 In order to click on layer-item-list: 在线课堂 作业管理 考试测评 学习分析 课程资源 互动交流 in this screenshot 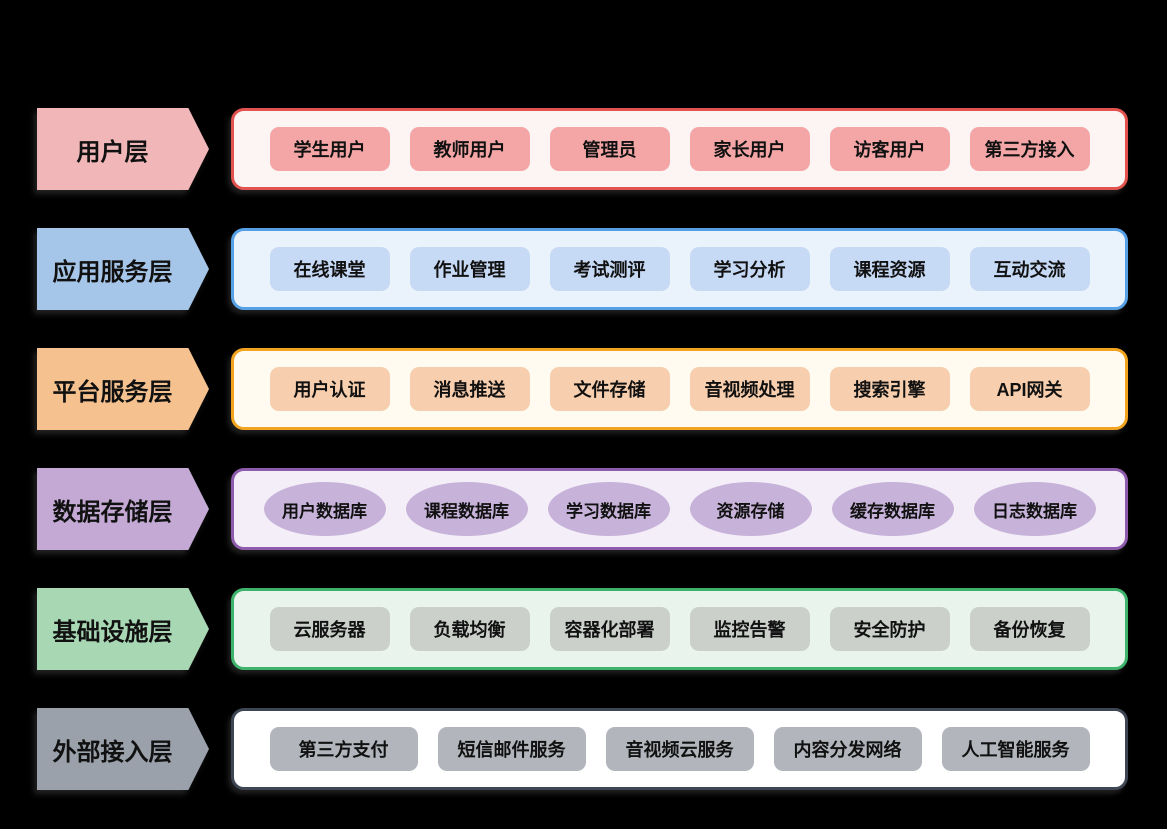, I will do `click(679, 269)`.